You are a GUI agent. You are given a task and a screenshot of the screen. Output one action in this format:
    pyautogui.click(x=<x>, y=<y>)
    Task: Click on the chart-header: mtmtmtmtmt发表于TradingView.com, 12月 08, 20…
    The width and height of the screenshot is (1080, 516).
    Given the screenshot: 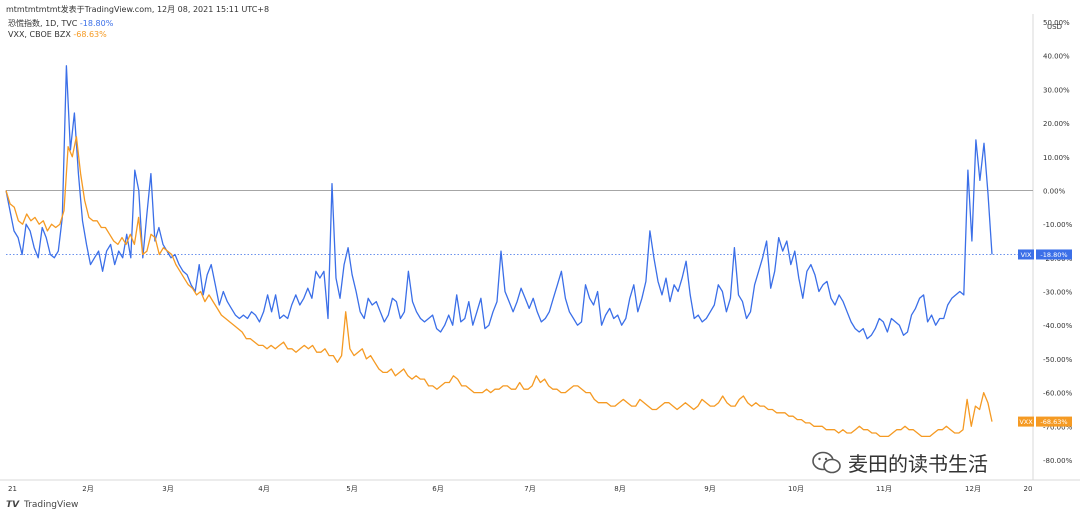 What is the action you would take?
    pyautogui.click(x=138, y=9)
    